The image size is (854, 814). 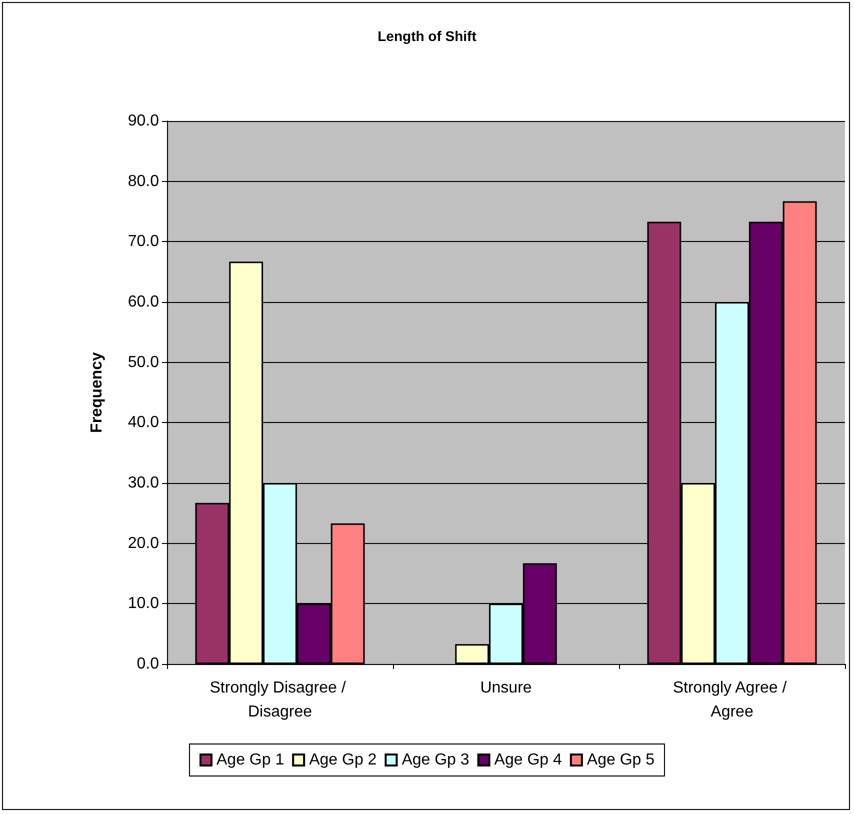 What do you see at coordinates (506, 688) in the screenshot?
I see `x-tick-label: Unsure` at bounding box center [506, 688].